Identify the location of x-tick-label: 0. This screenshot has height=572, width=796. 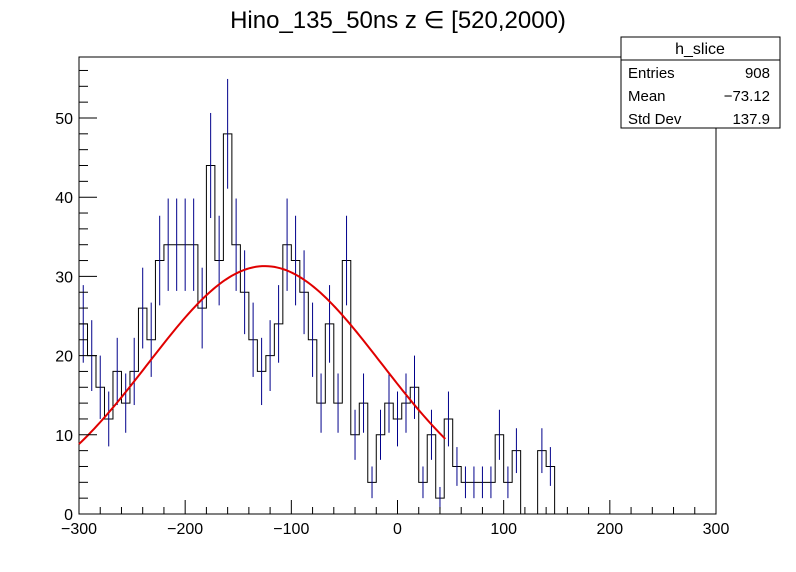
(397, 529).